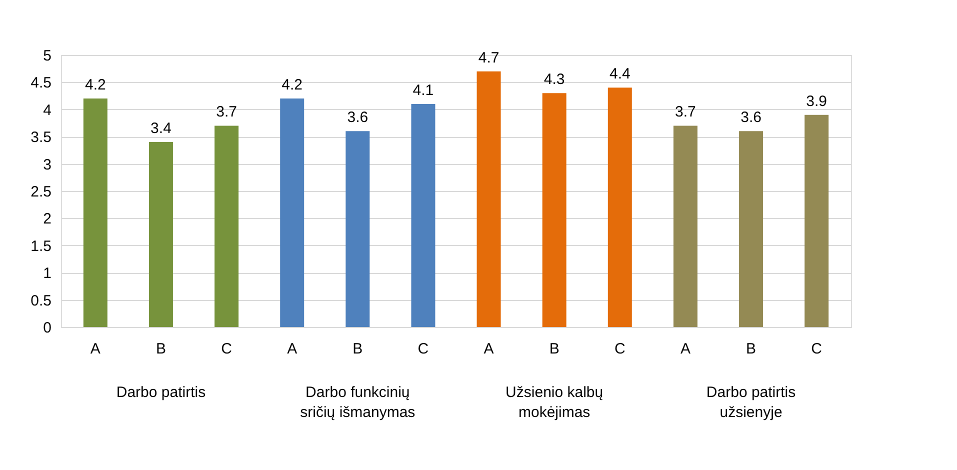 The image size is (957, 470). Describe the element at coordinates (47, 165) in the screenshot. I see `y-tick-label: 3` at that location.